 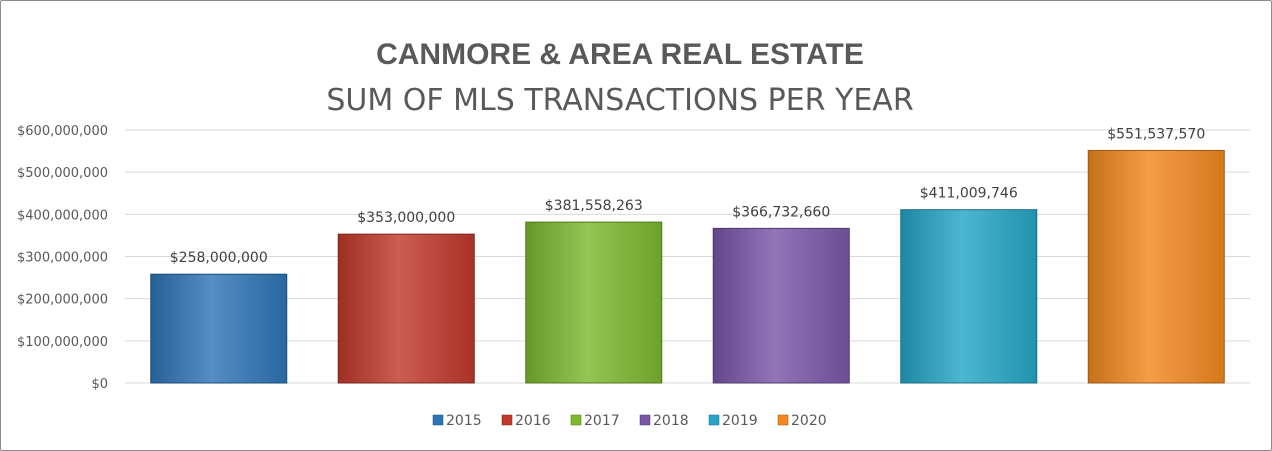 What do you see at coordinates (645, 420) in the screenshot?
I see `legend-swatch-2018` at bounding box center [645, 420].